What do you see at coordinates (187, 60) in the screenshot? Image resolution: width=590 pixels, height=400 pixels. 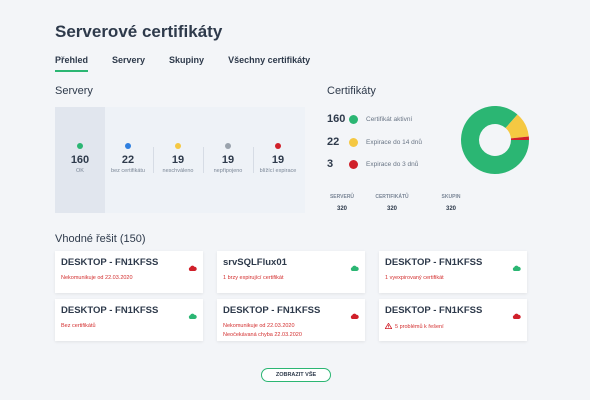 I see `tab-groups: Skupiny` at bounding box center [187, 60].